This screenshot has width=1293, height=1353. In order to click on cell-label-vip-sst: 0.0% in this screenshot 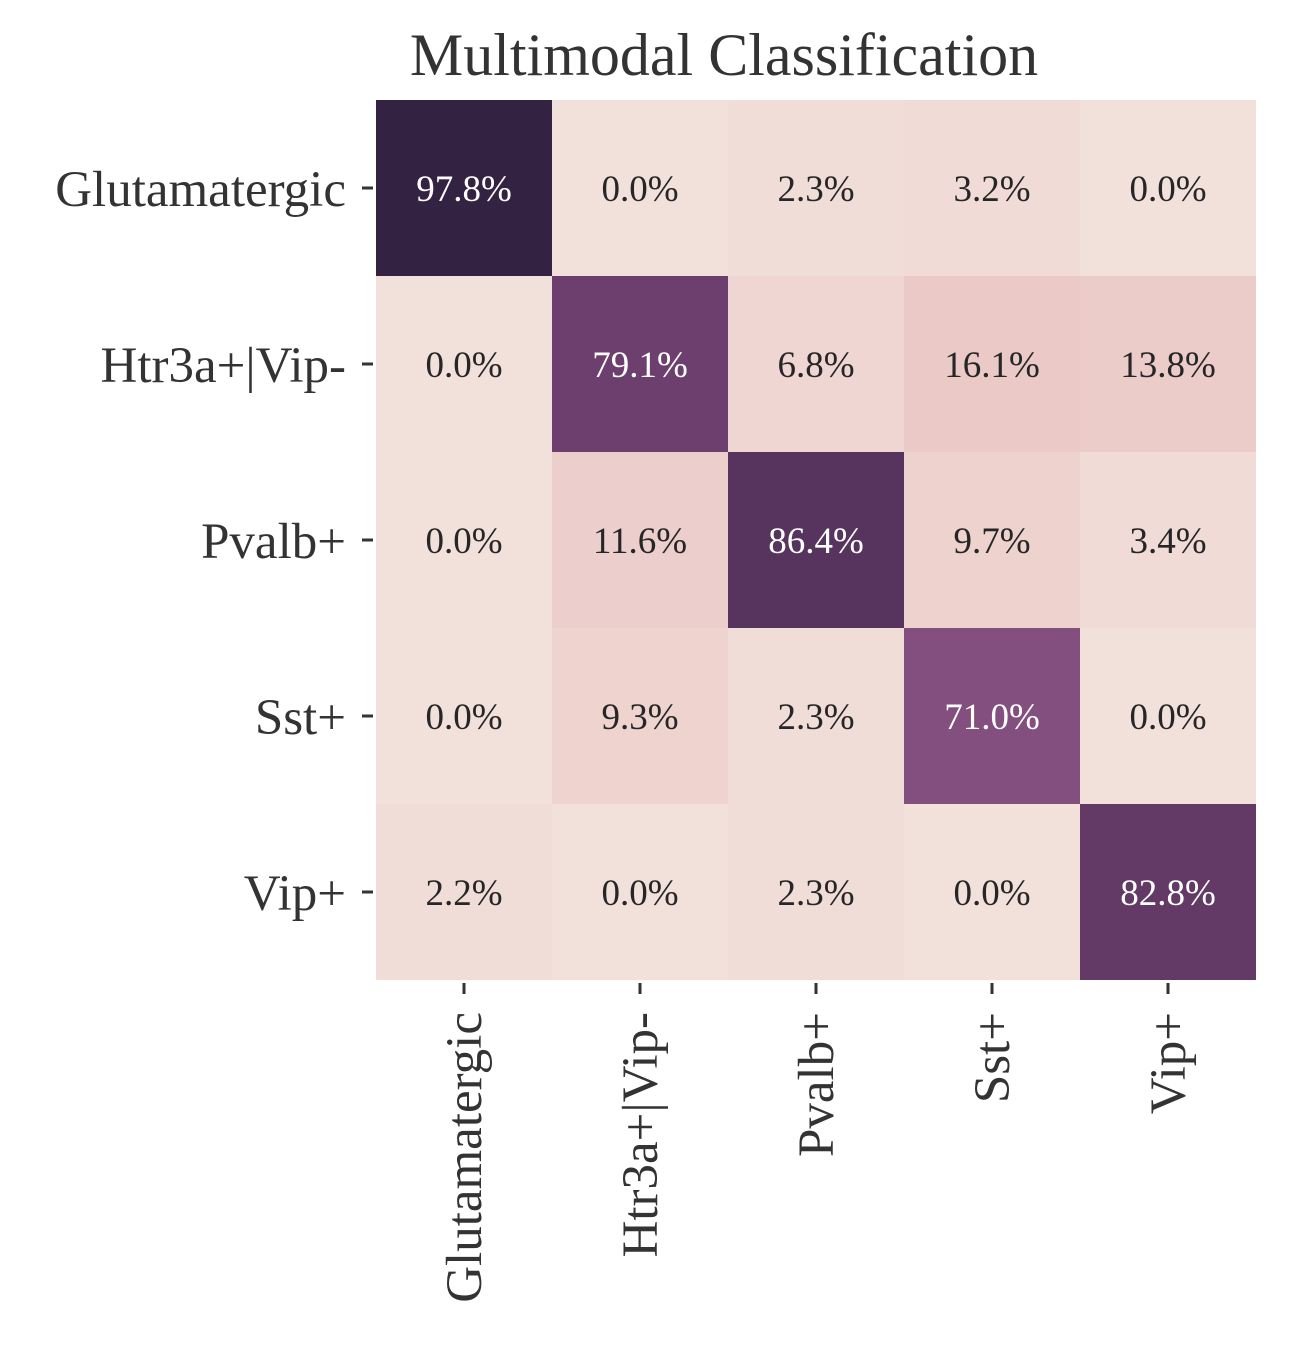, I will do `click(991, 893)`.